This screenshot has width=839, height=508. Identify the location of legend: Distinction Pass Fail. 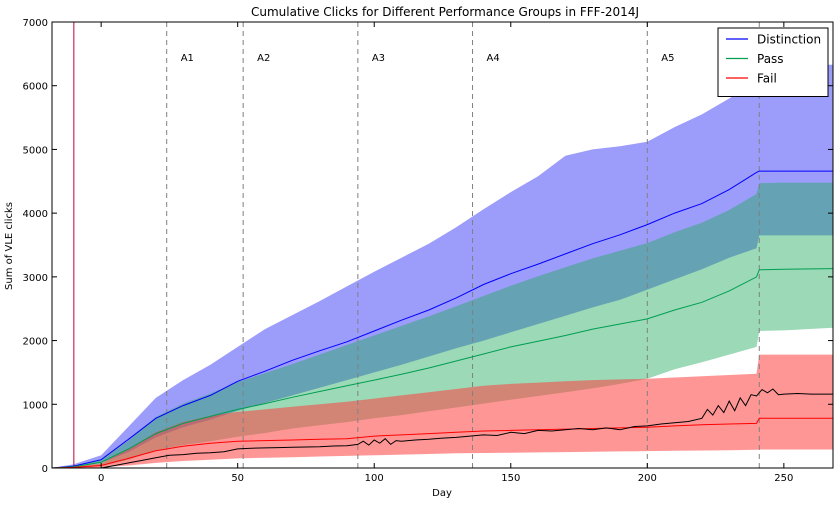
(773, 62).